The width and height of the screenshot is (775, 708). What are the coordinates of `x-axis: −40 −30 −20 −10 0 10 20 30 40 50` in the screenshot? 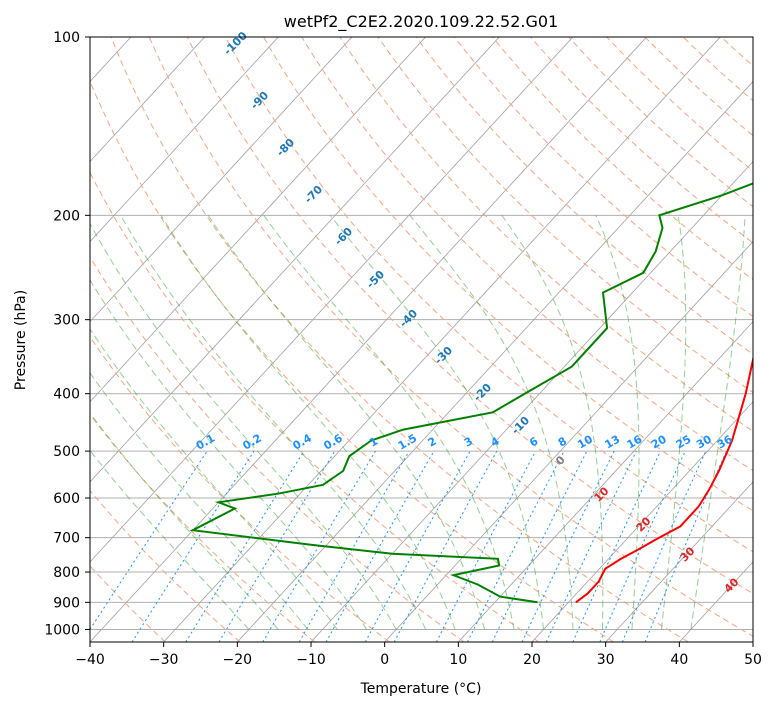 It's located at (418, 655).